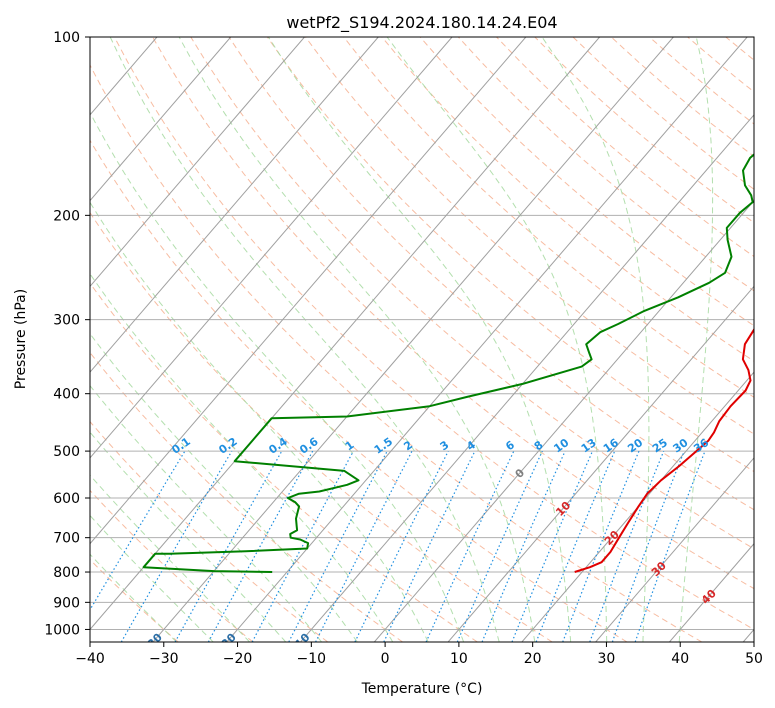  Describe the element at coordinates (312, 659) in the screenshot. I see `x-tick-label: −10` at that location.